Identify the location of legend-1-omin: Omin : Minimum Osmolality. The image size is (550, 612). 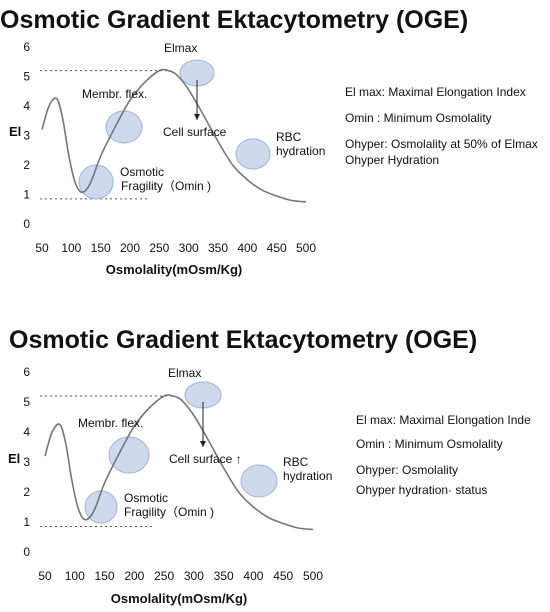
(418, 118).